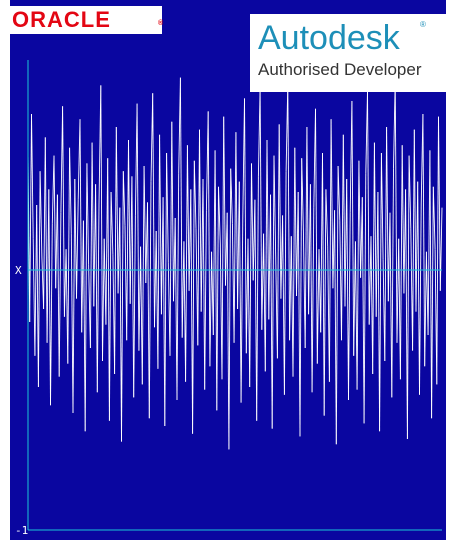  Describe the element at coordinates (340, 69) in the screenshot. I see `autodesk-tagline: Authorised Developer` at that location.